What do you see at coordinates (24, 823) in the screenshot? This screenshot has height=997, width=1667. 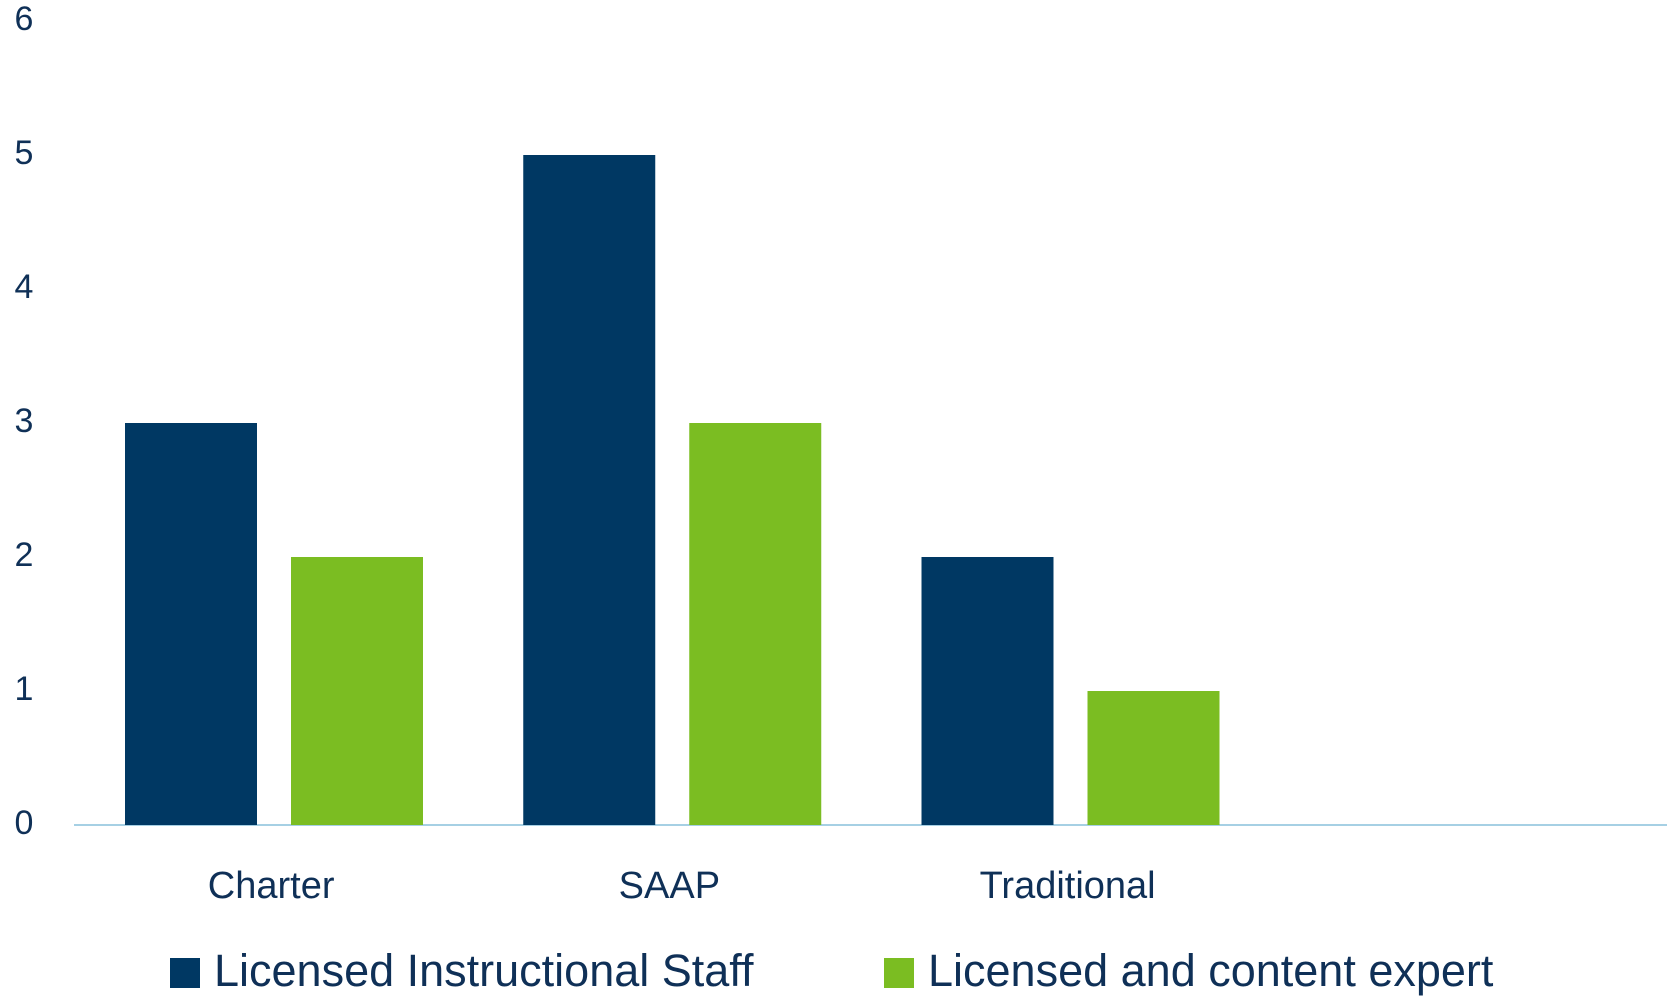 I see `y-tick-label: 0` at bounding box center [24, 823].